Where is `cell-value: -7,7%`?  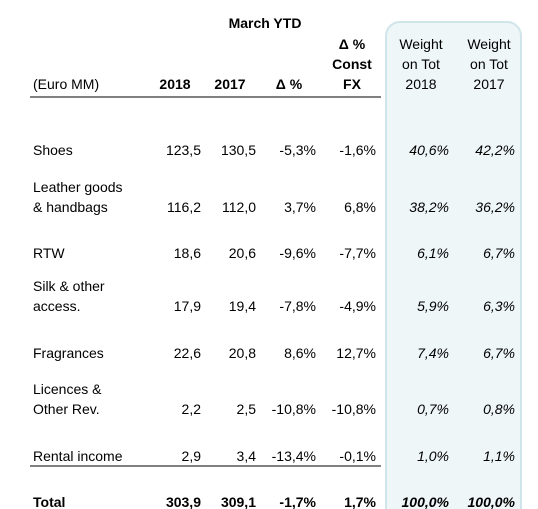
cell-value: -7,7% is located at coordinates (357, 253).